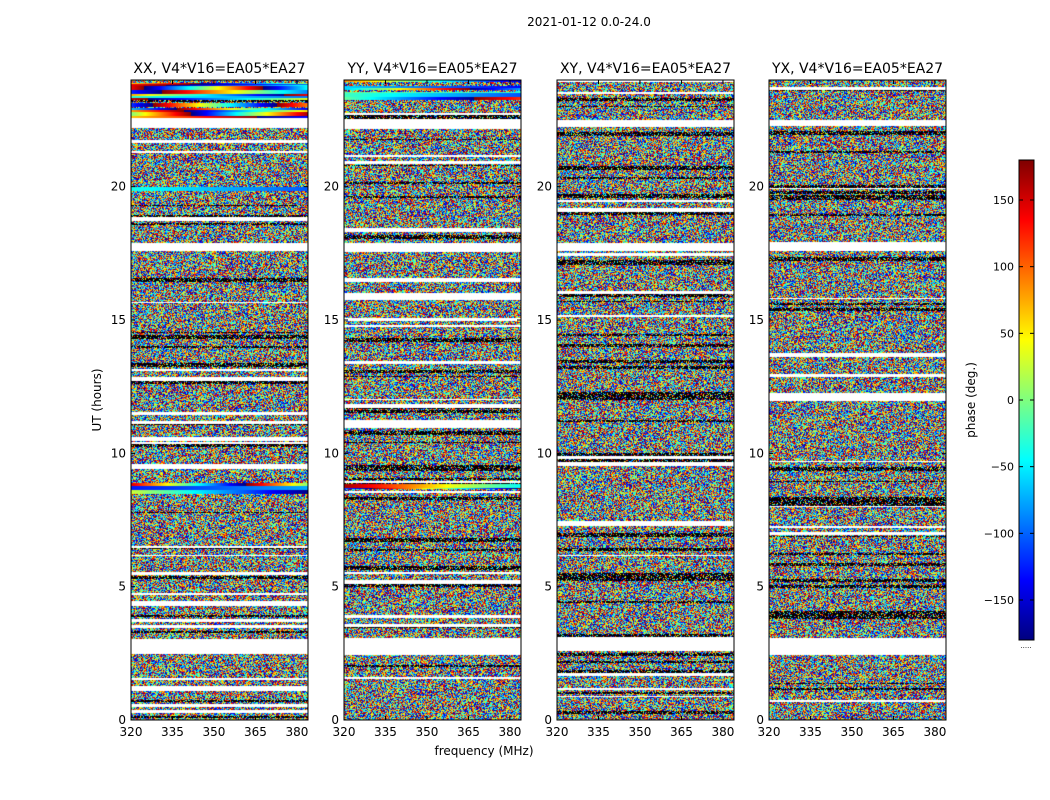 The width and height of the screenshot is (1050, 800). Describe the element at coordinates (1007, 333) in the screenshot. I see `colorbar-tick-label: 50` at that location.